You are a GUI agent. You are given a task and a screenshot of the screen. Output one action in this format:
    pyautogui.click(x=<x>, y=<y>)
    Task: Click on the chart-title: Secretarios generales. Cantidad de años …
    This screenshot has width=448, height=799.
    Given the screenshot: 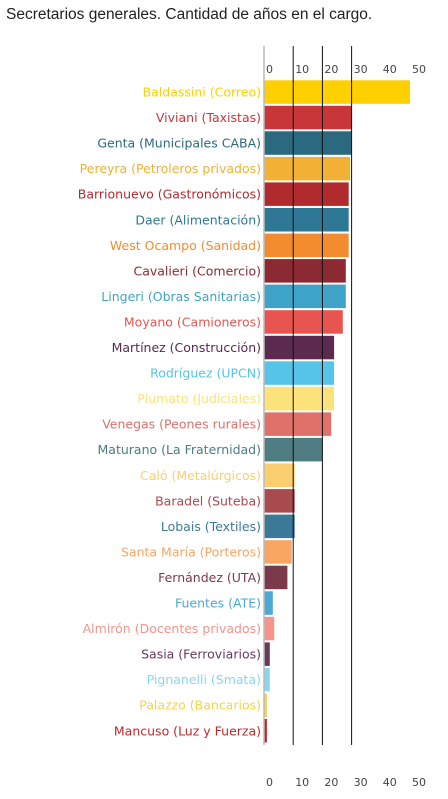 What is the action you would take?
    pyautogui.click(x=189, y=14)
    